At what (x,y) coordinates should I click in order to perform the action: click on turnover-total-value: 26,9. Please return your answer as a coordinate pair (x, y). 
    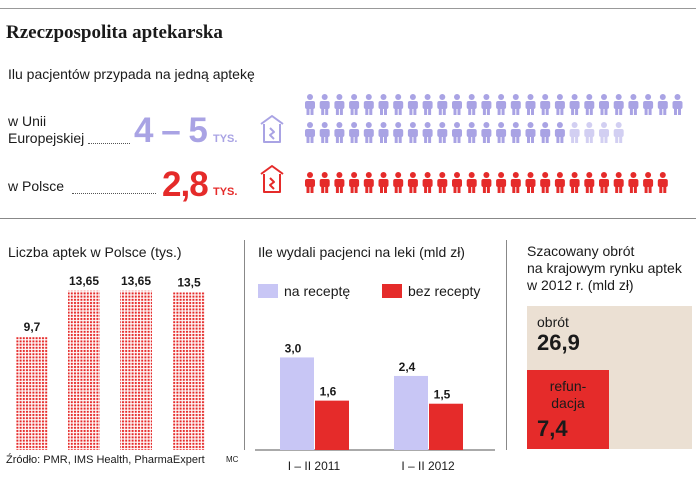
    Looking at the image, I should click on (558, 342).